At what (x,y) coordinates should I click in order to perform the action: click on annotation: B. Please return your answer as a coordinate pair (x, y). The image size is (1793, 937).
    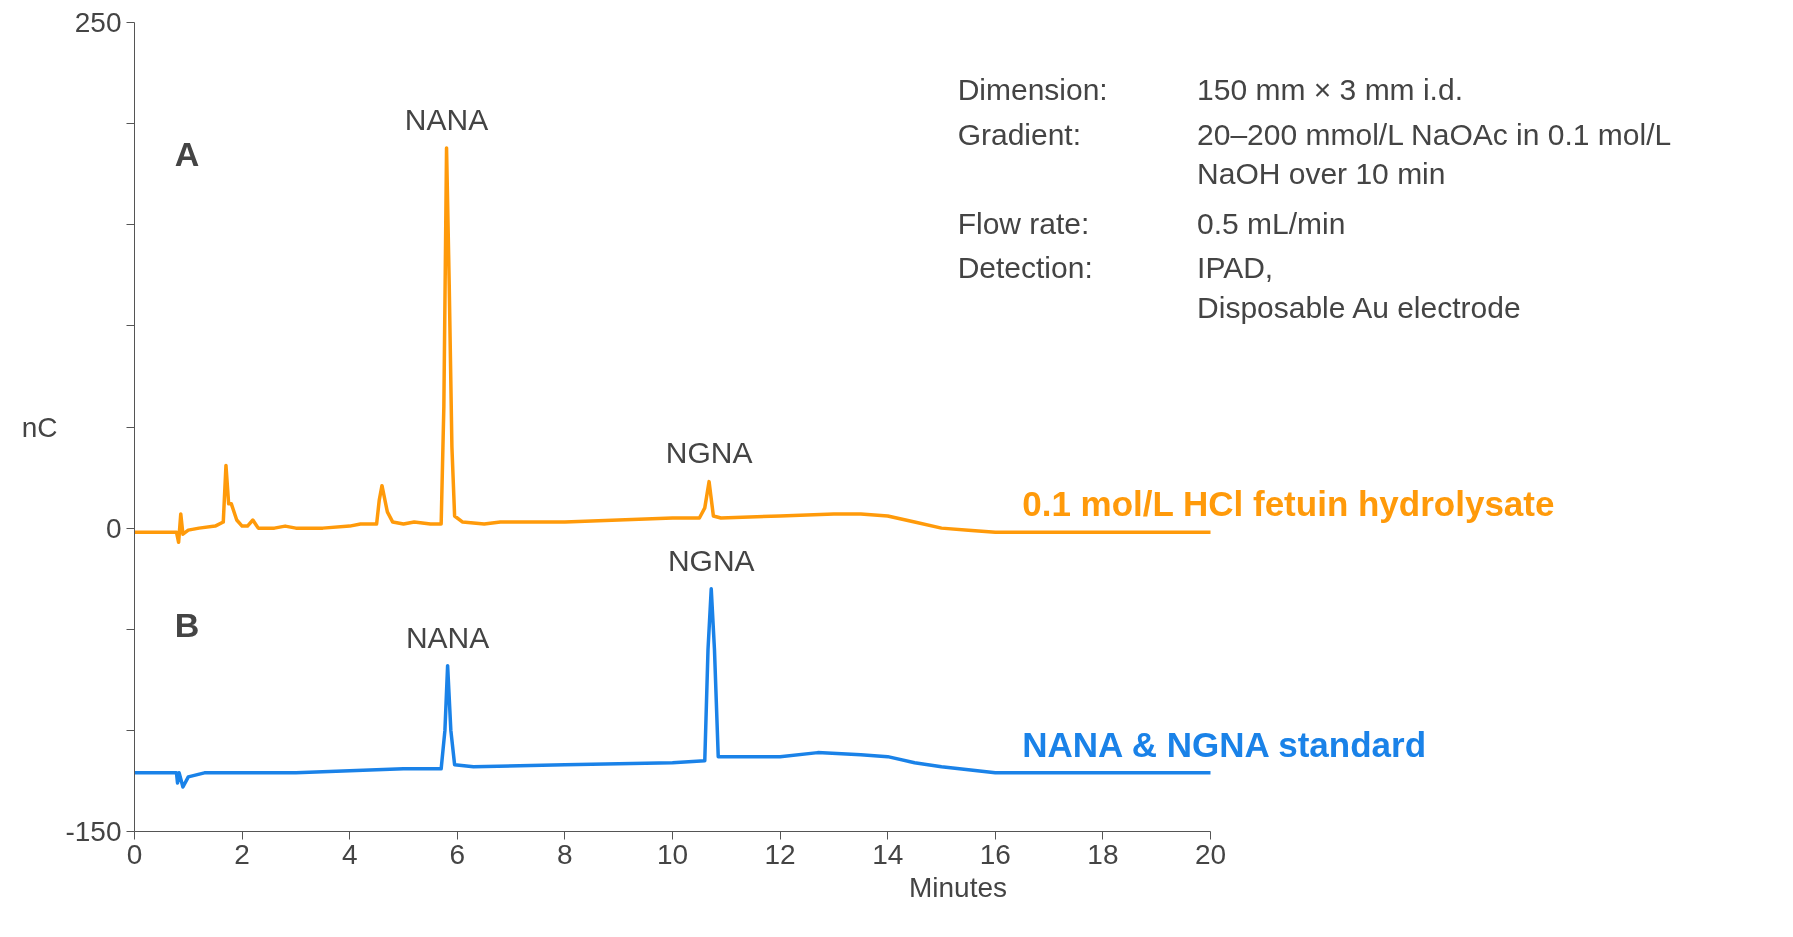
    Looking at the image, I should click on (187, 625).